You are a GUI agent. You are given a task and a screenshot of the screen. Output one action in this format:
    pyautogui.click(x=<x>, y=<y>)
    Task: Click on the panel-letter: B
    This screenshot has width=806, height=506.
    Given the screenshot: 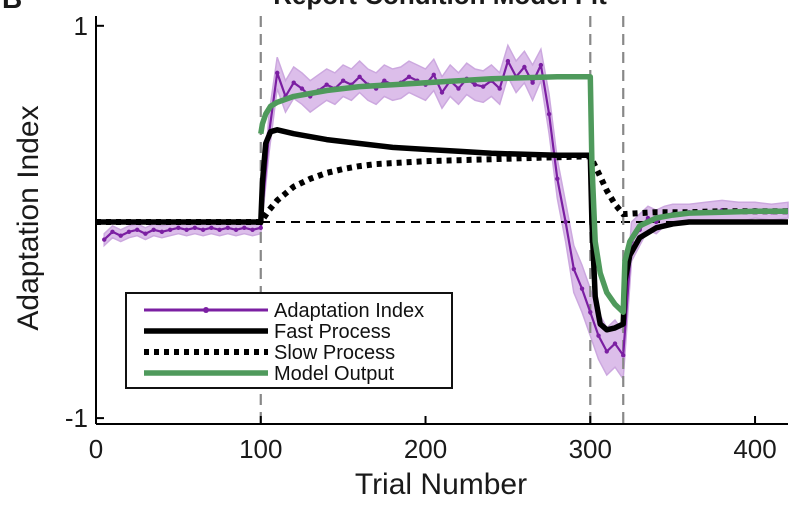 What is the action you would take?
    pyautogui.click(x=12, y=7)
    